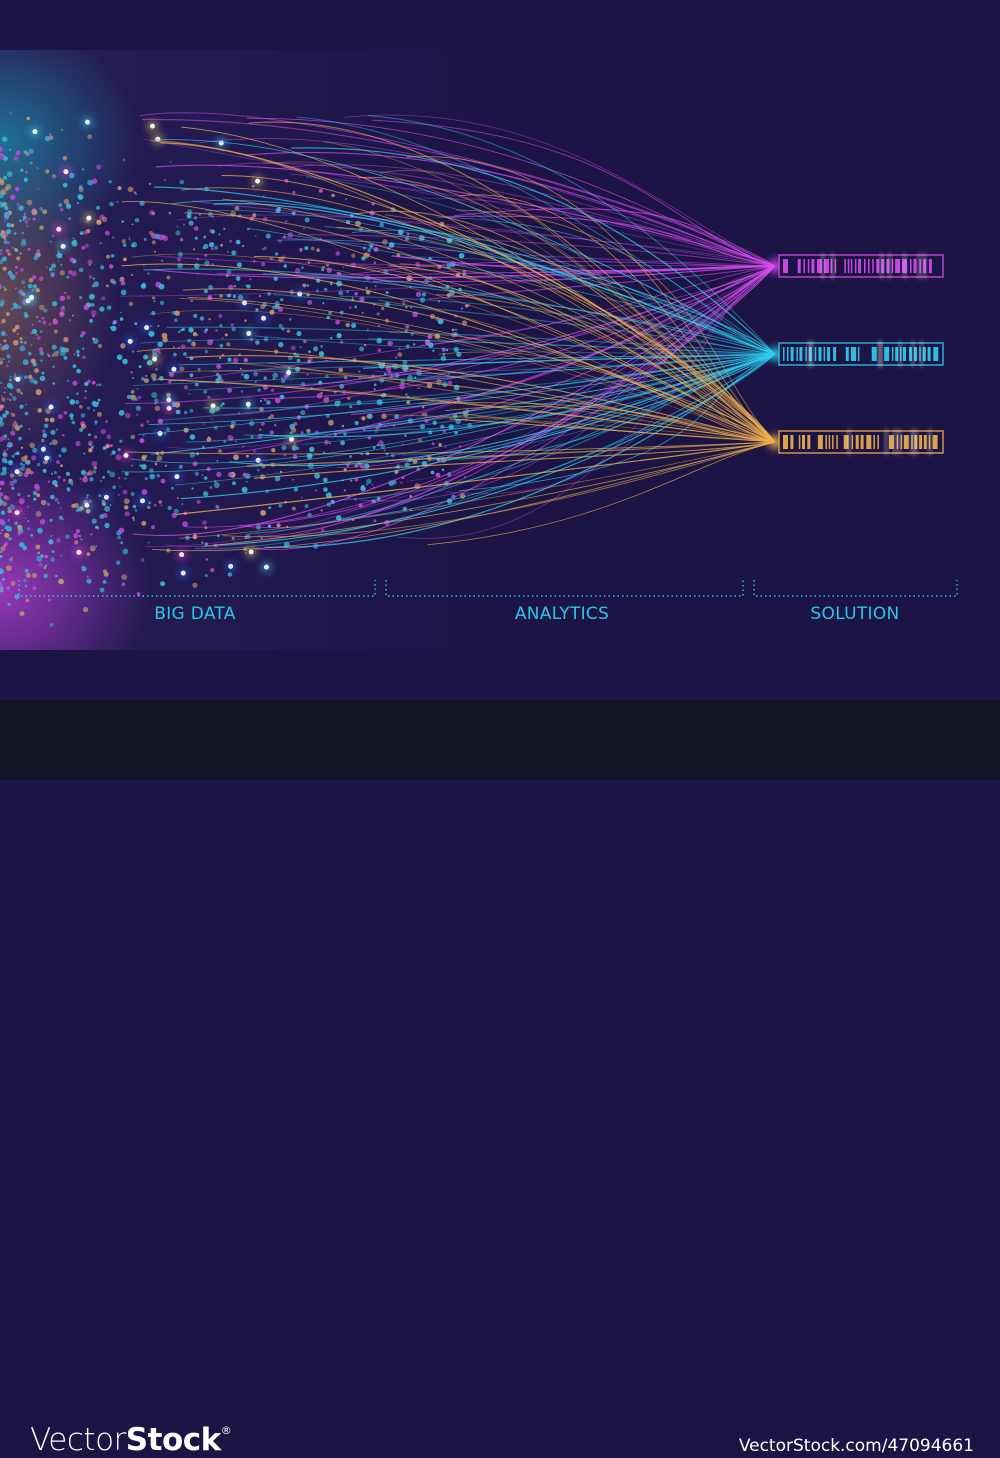  I want to click on registered-mark-icon: ®, so click(226, 1430).